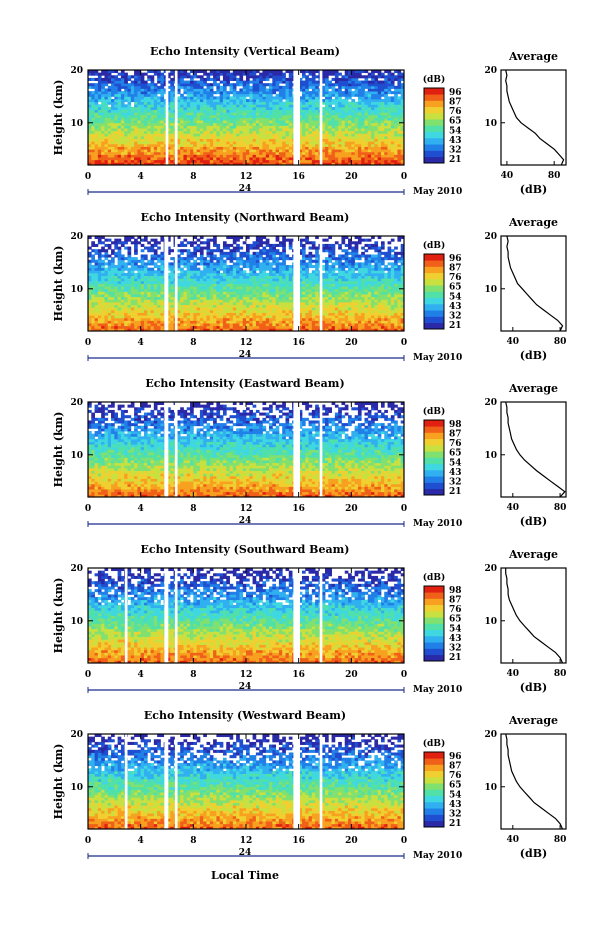  Describe the element at coordinates (321, 117) in the screenshot. I see `data-gap` at that location.